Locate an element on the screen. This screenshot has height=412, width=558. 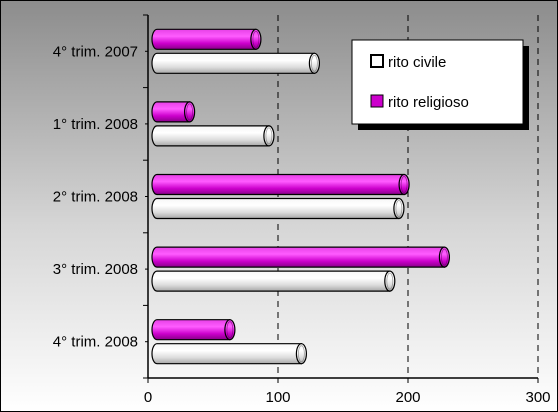
category-label: 1° trim. 2008 is located at coordinates (95, 124).